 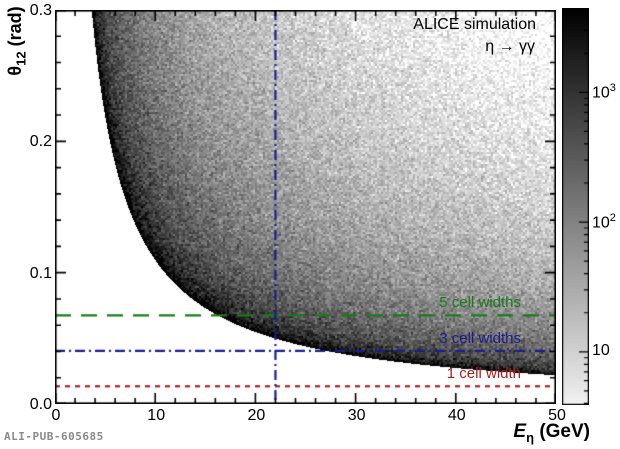 What do you see at coordinates (40, 273) in the screenshot?
I see `y-tick-label: 0.1` at bounding box center [40, 273].